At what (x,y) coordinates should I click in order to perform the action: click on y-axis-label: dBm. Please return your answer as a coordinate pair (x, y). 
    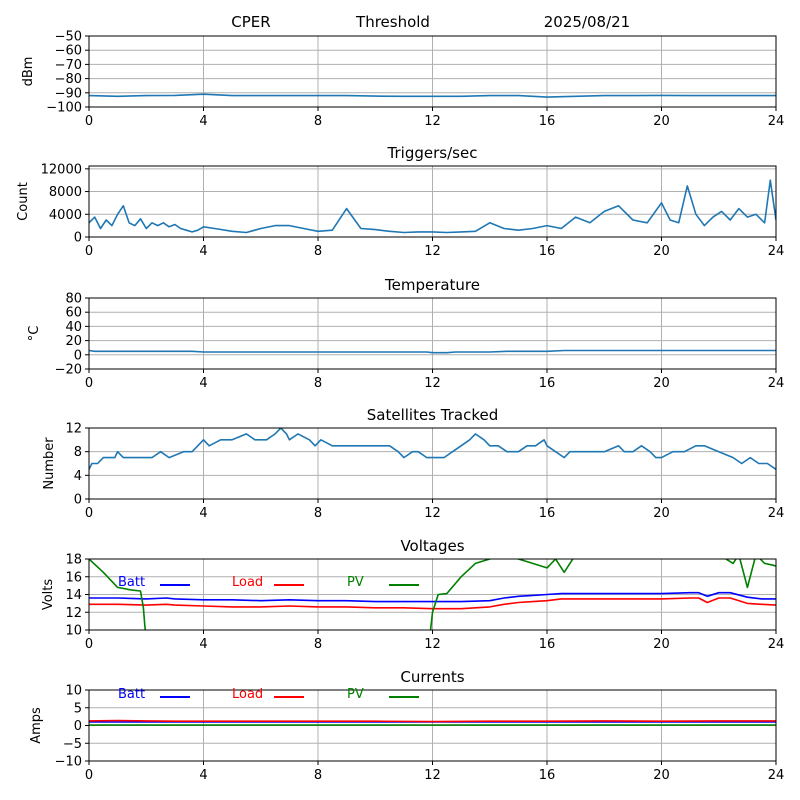
    Looking at the image, I should click on (28, 72).